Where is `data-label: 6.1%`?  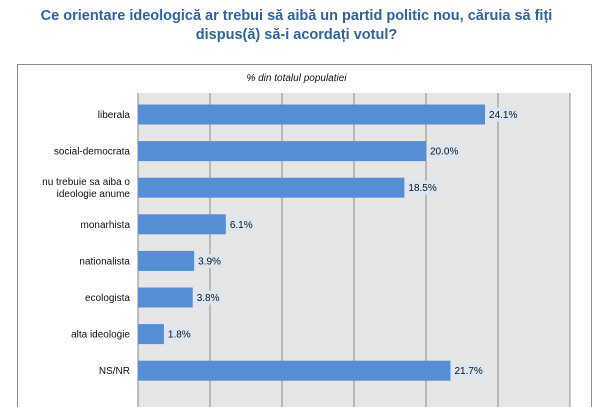
data-label: 6.1% is located at coordinates (241, 225).